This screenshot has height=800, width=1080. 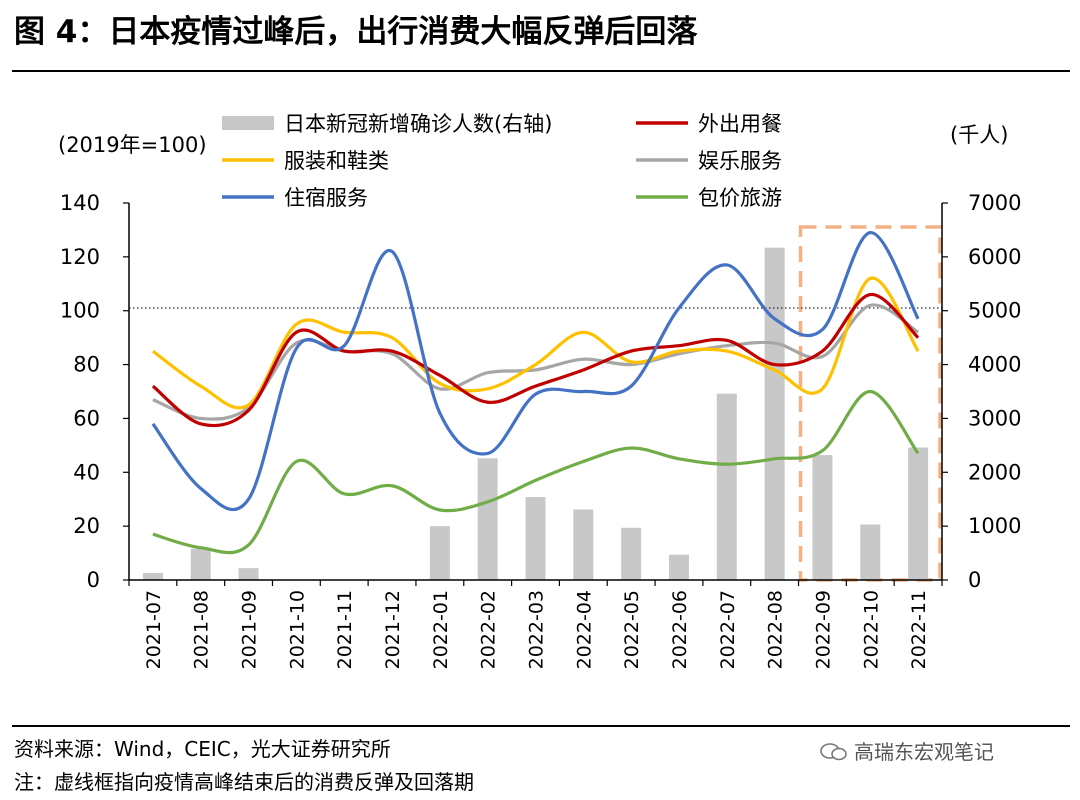 What do you see at coordinates (244, 782) in the screenshot?
I see `footnote: 注：虚线框指向疫情高峰结束后的消费反弹及回落期` at bounding box center [244, 782].